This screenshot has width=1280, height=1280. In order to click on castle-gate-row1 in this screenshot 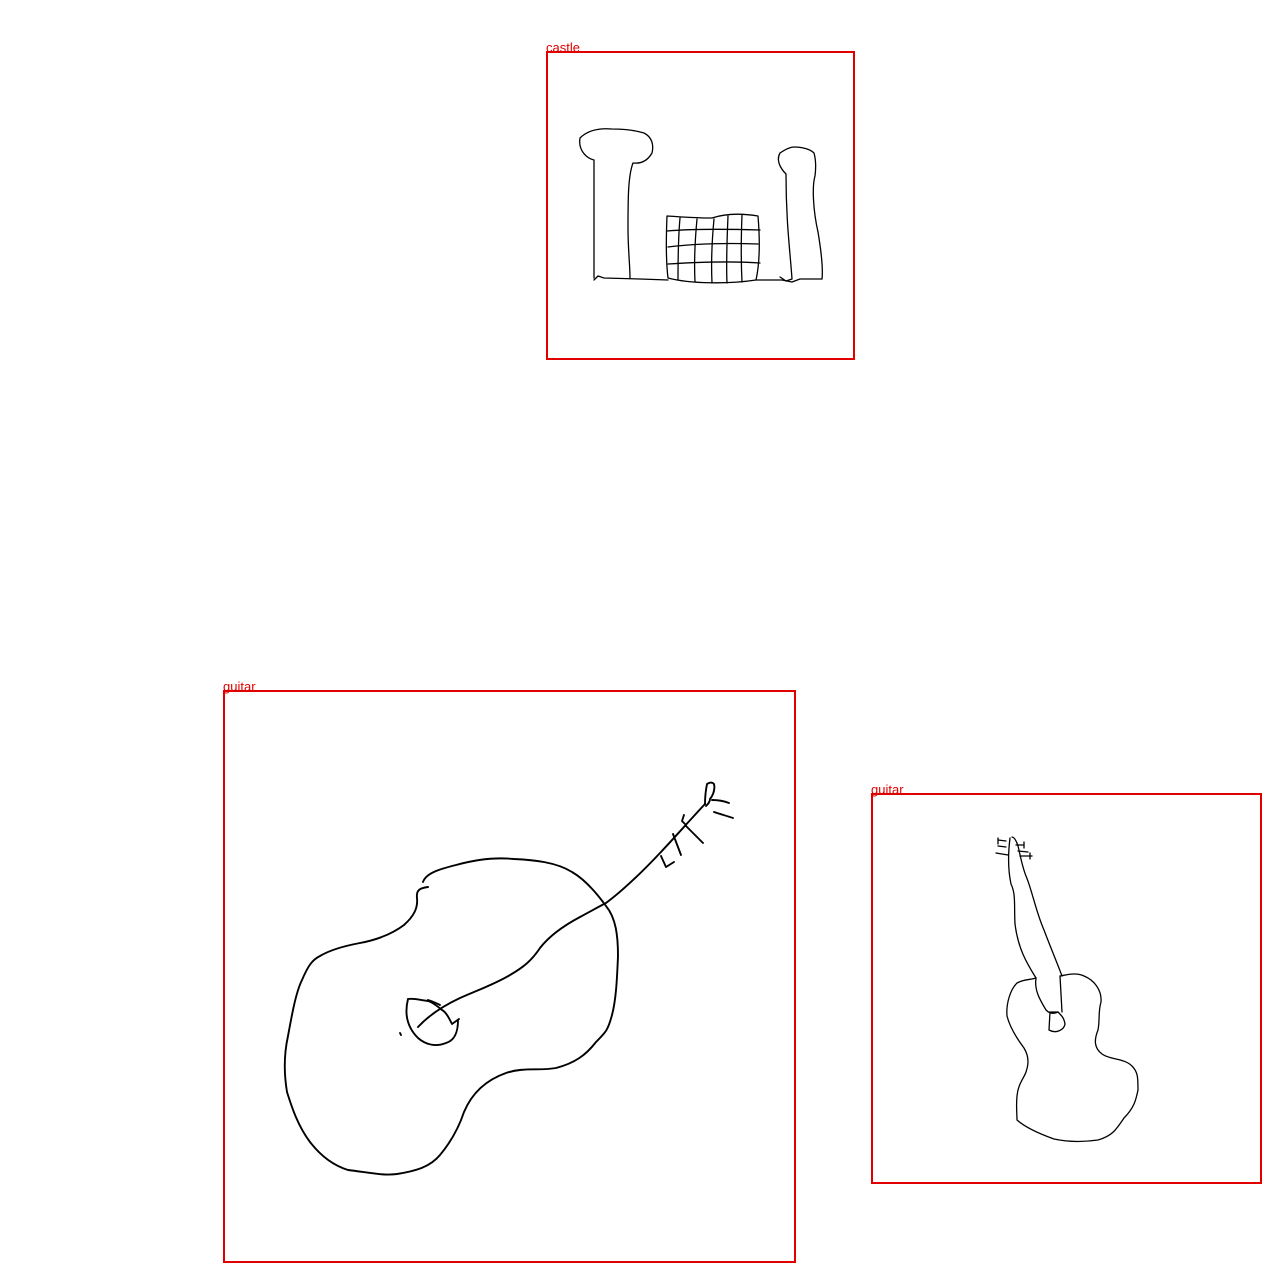, I will do `click(713, 230)`.